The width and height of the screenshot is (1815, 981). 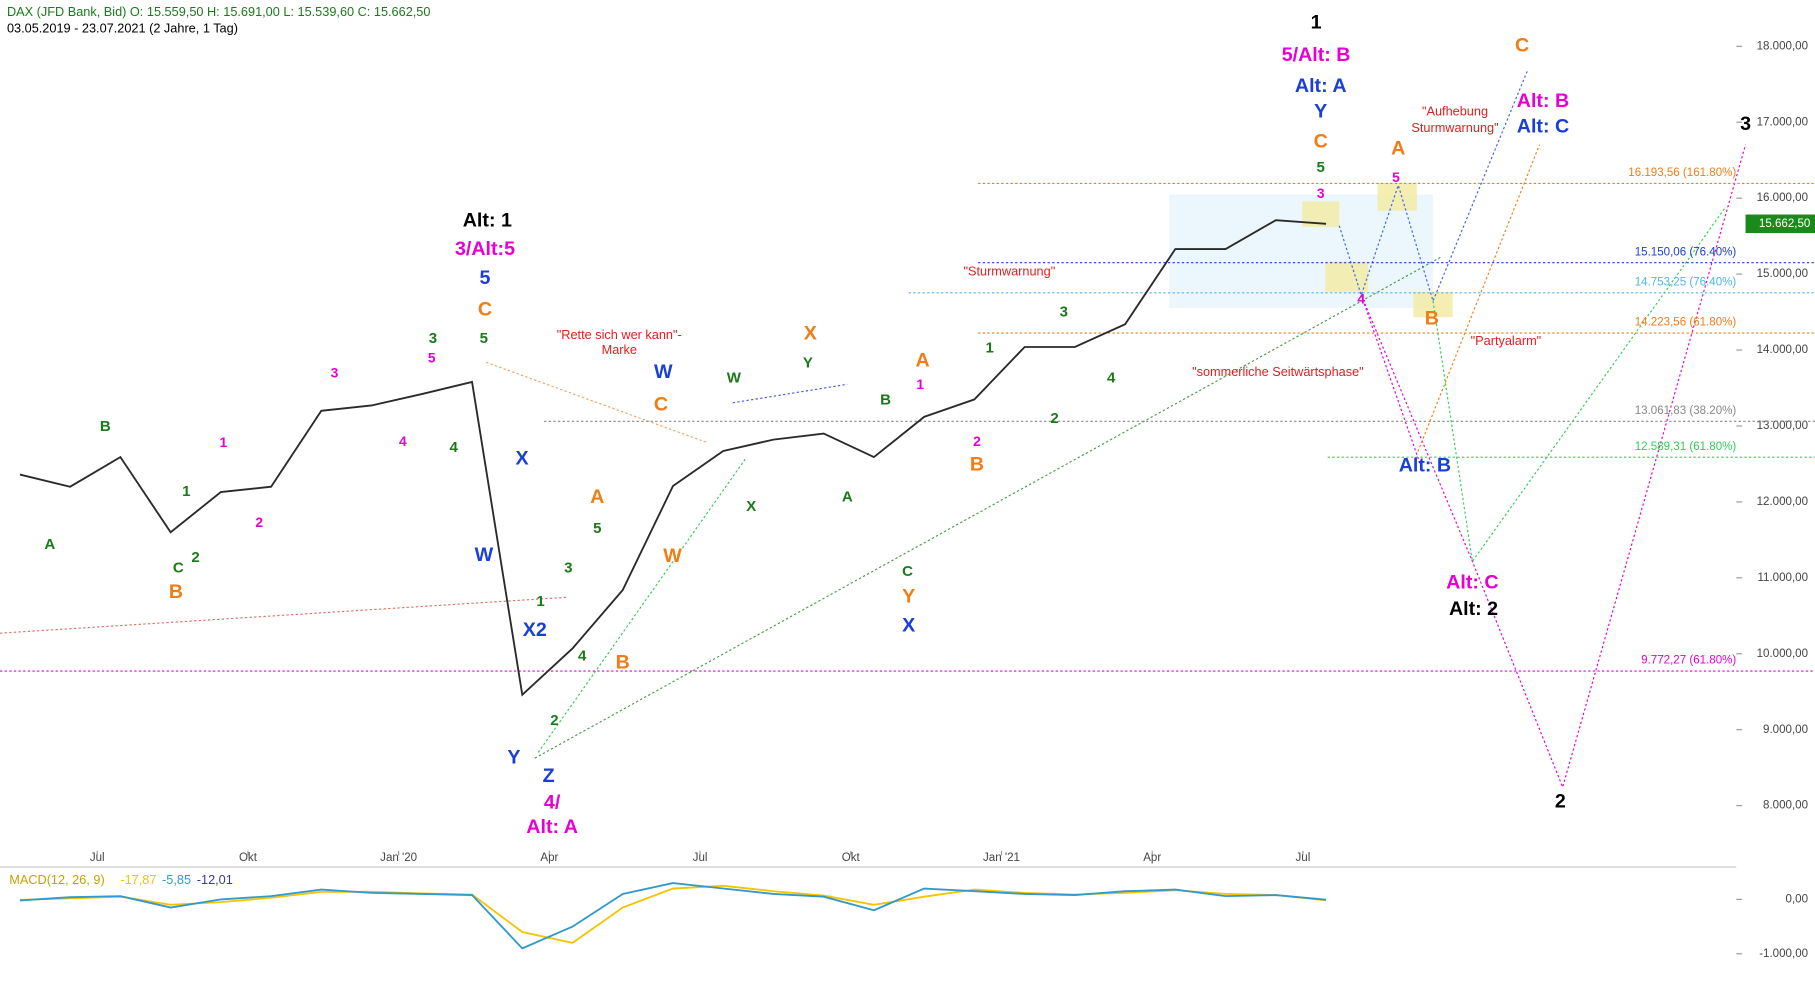 What do you see at coordinates (56, 879) in the screenshot?
I see `macd-title: MACD(12, 26, 9)` at bounding box center [56, 879].